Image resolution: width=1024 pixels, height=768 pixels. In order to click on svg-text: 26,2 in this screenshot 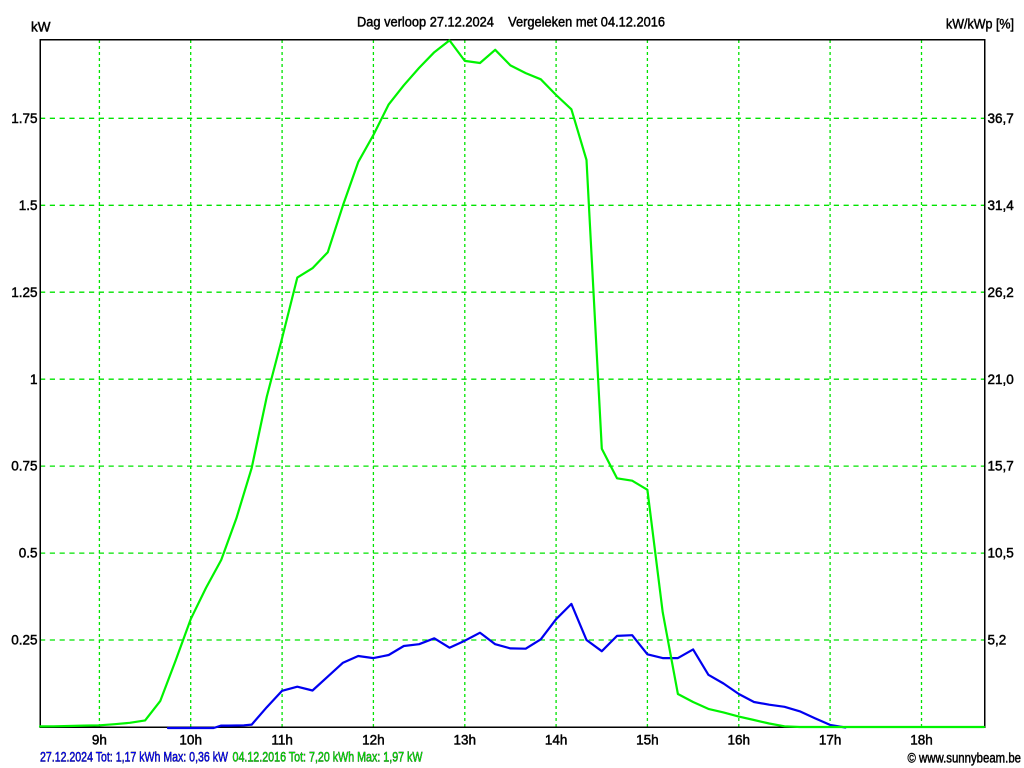, I will do `click(1001, 292)`.